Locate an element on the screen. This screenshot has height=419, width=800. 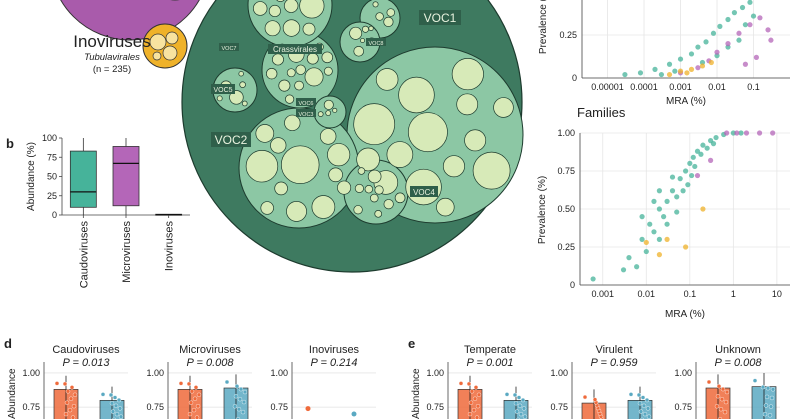
x-tick-label: 0.1 is located at coordinates (690, 294).